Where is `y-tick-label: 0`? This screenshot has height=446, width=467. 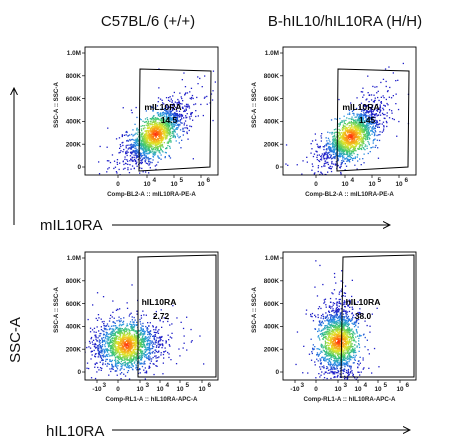
y-tick-label: 0 is located at coordinates (79, 167).